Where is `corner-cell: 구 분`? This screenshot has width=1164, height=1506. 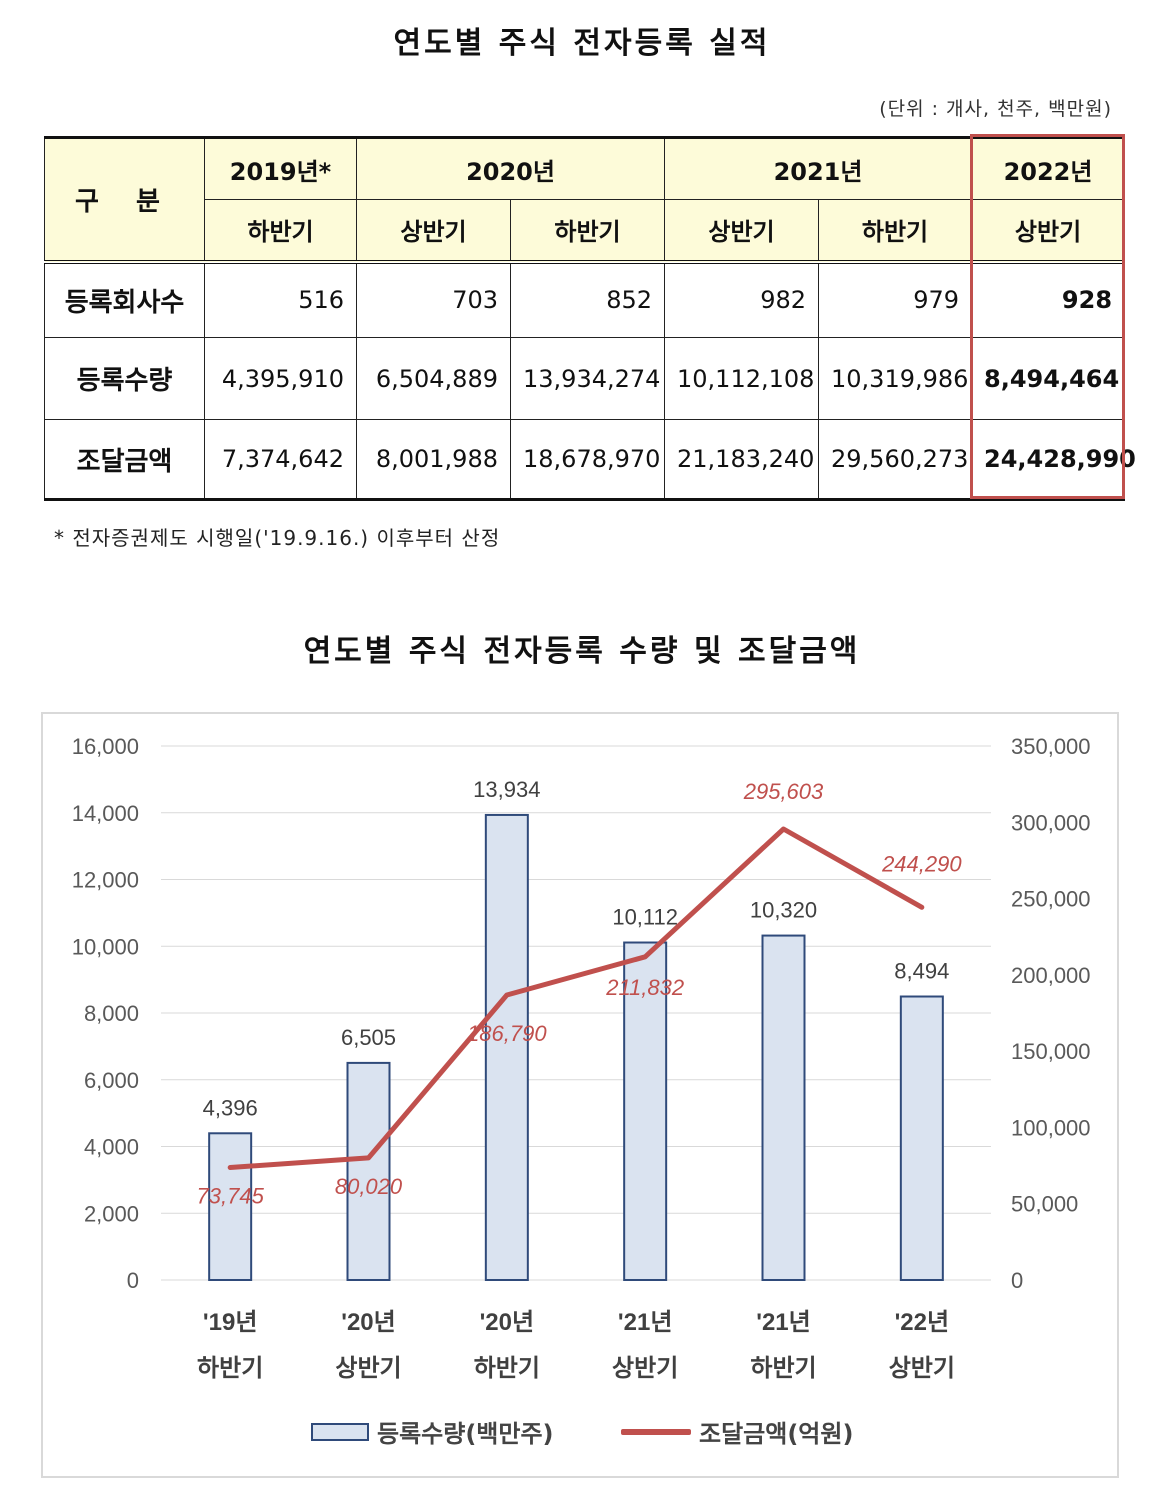 corner-cell: 구 분 is located at coordinates (124, 199).